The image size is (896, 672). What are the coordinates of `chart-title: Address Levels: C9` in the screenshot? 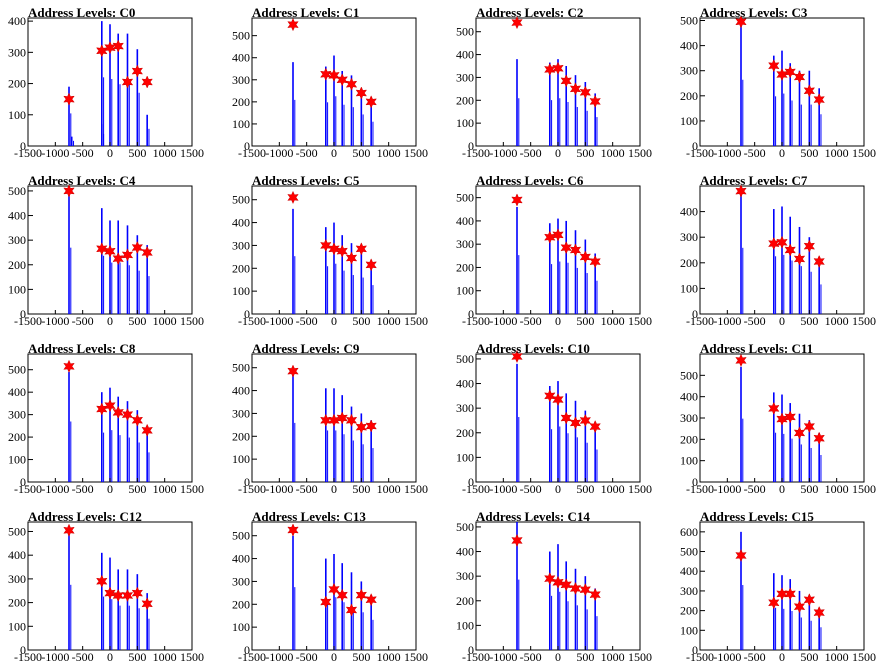 It's located at (306, 348).